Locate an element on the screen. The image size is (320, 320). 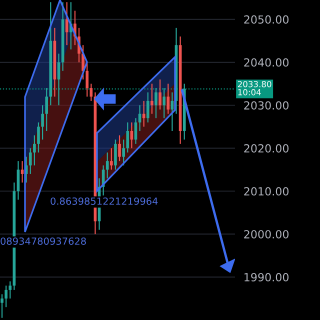
y-tick-label: 2000.00 is located at coordinates (266, 234).